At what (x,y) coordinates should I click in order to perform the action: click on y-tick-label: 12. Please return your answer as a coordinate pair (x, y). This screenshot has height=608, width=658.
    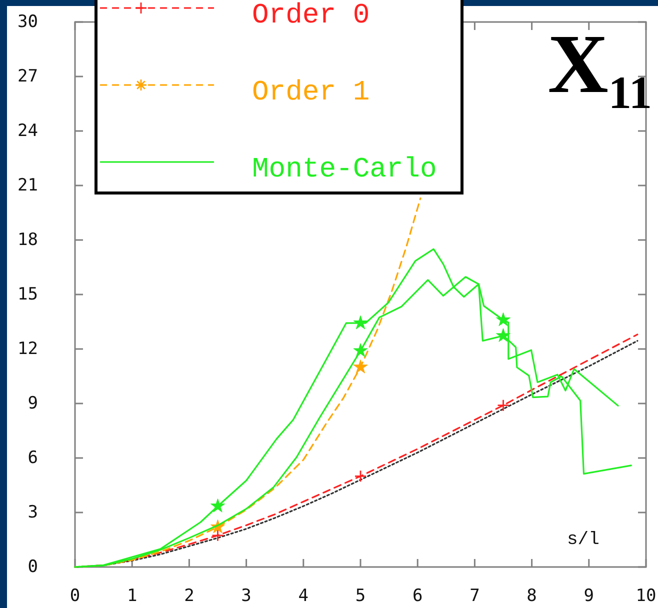
    Looking at the image, I should click on (28, 349).